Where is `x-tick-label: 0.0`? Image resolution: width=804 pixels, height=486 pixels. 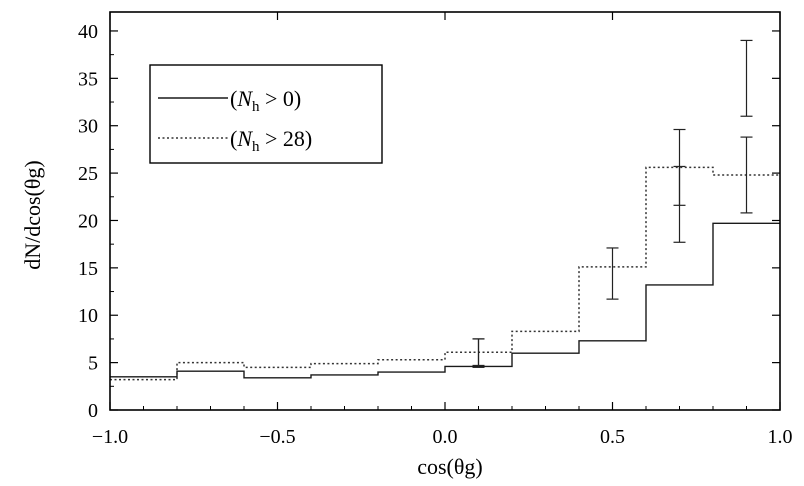 x-tick-label: 0.0 is located at coordinates (445, 437).